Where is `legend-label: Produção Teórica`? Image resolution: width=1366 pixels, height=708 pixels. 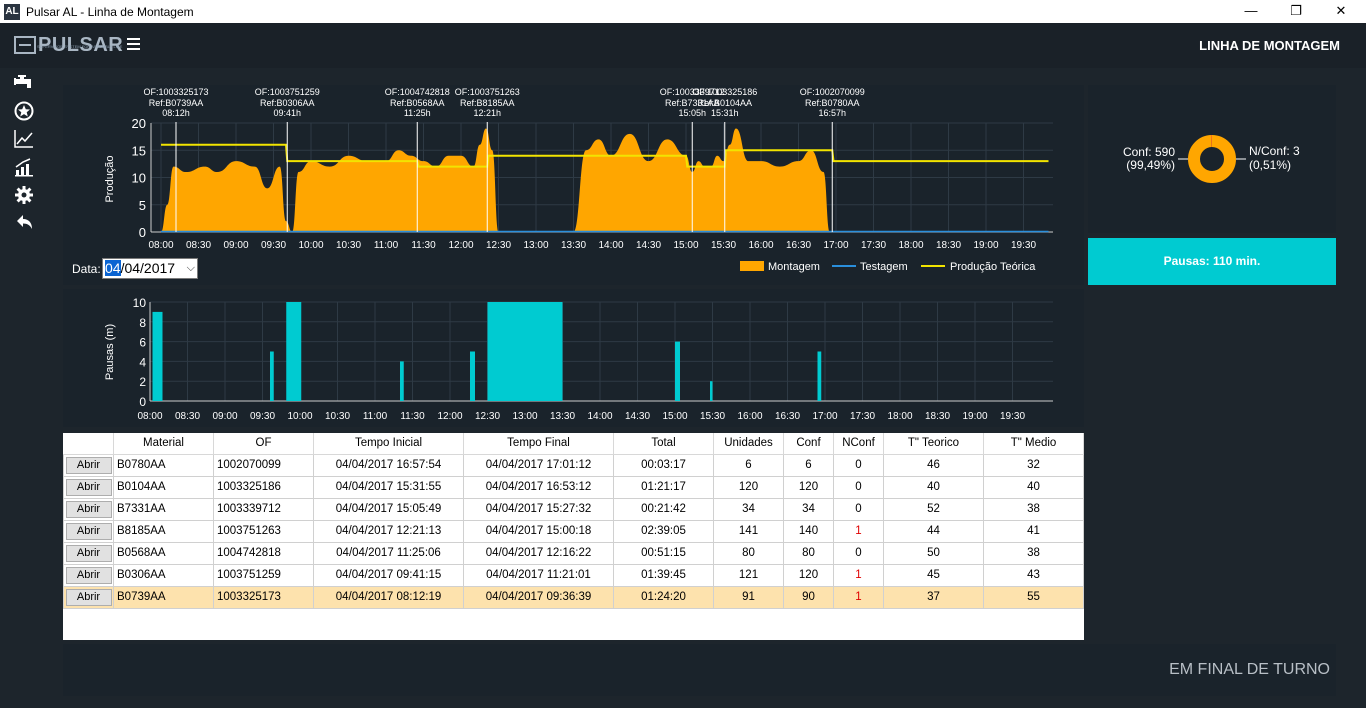
legend-label: Produção Teórica is located at coordinates (993, 267).